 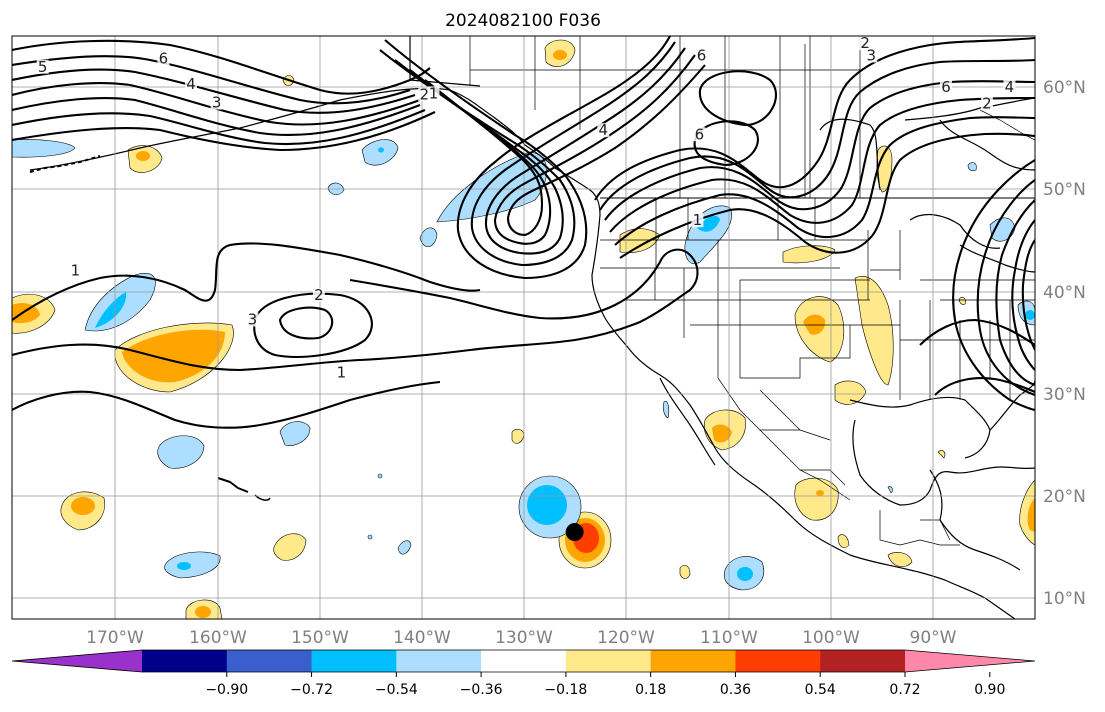 I want to click on lon-label: 90°W, so click(x=933, y=638).